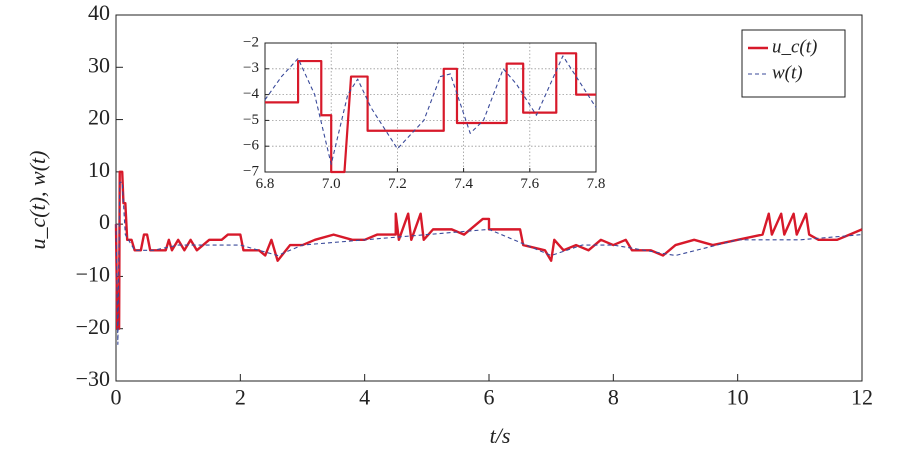  Describe the element at coordinates (93, 326) in the screenshot. I see `y-tick-label: −20` at that location.